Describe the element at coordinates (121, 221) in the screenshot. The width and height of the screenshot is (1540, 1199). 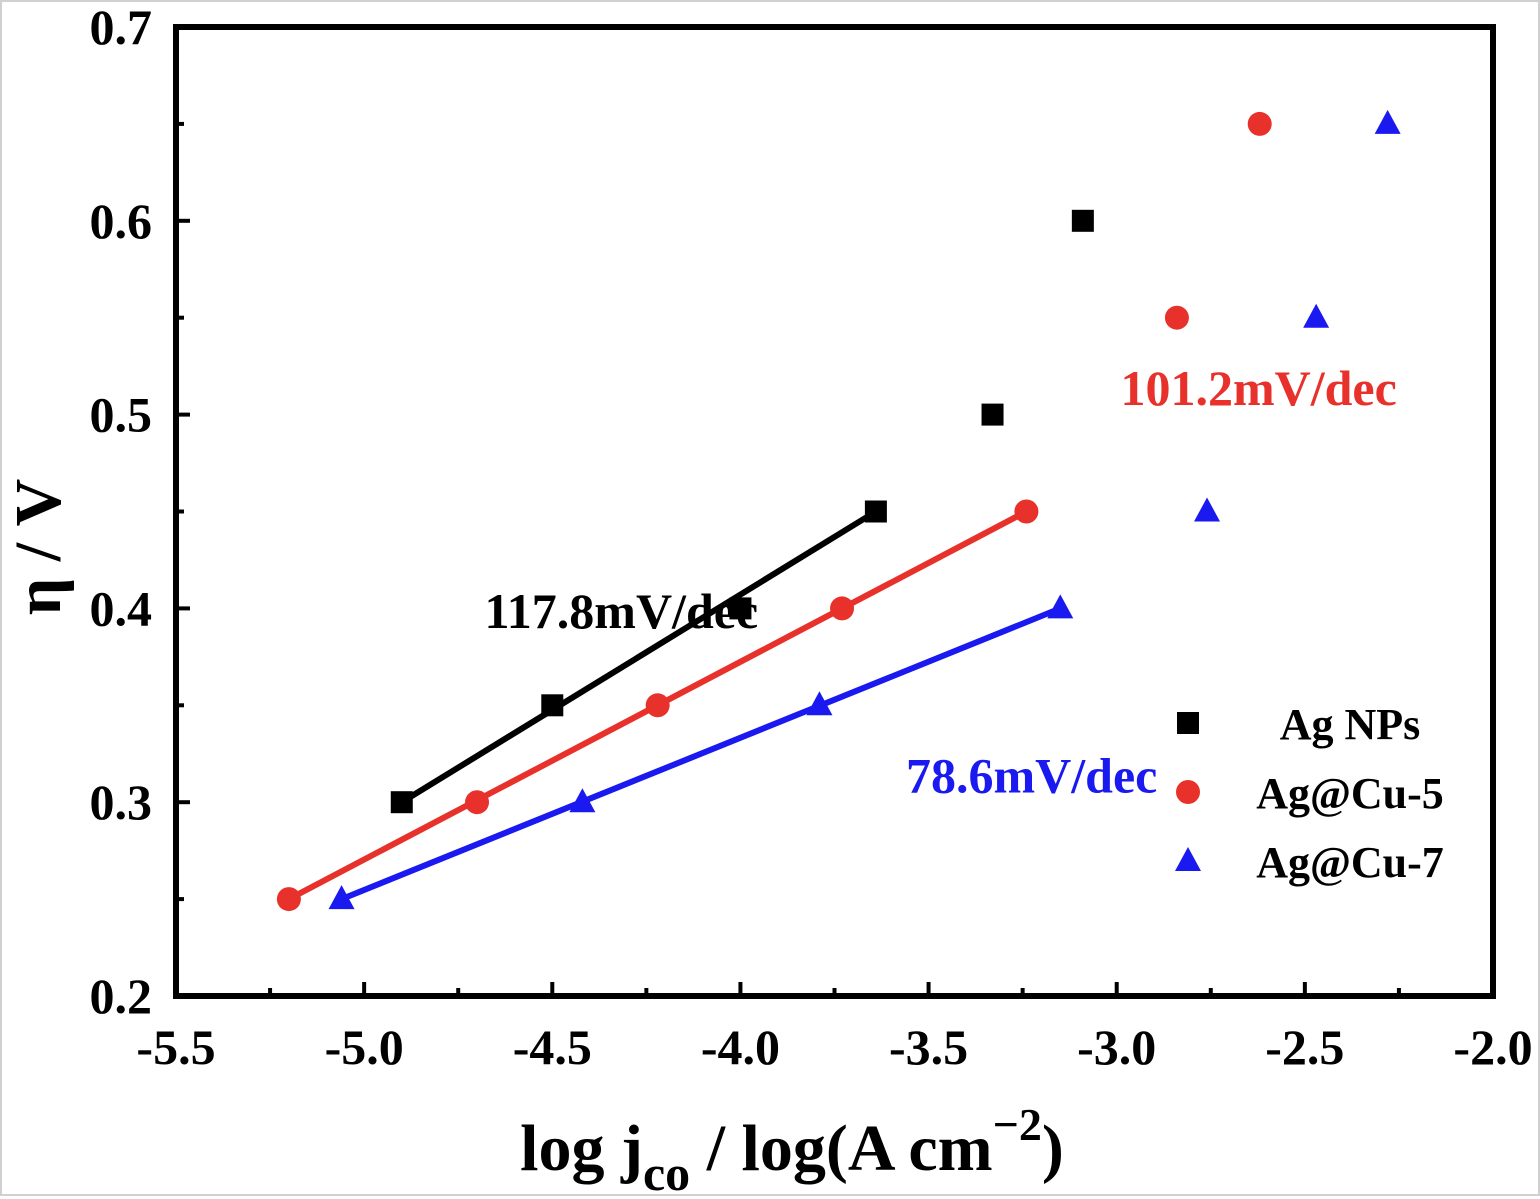
I see `y-tick-label: 0.6` at that location.